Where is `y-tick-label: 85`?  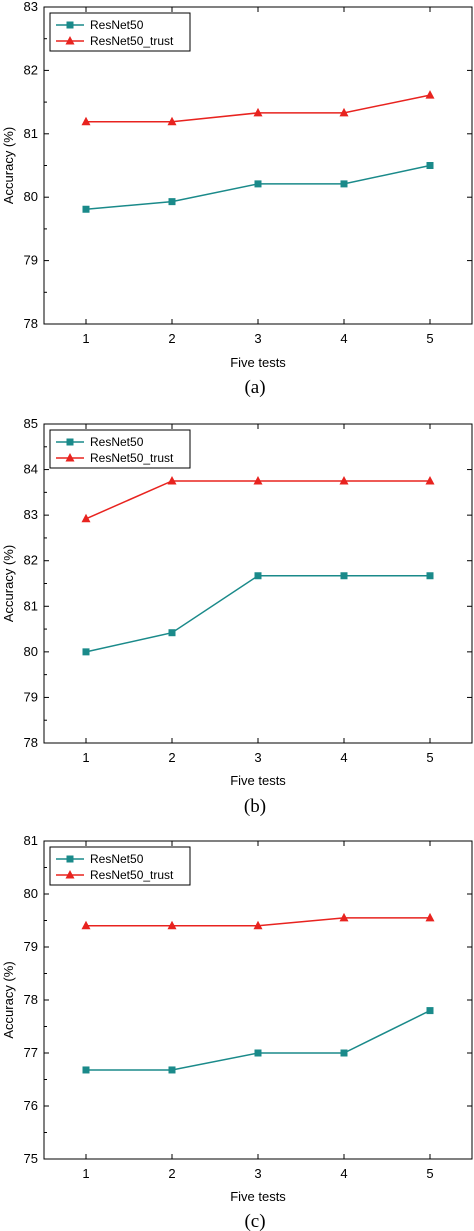 y-tick-label: 85 is located at coordinates (31, 423).